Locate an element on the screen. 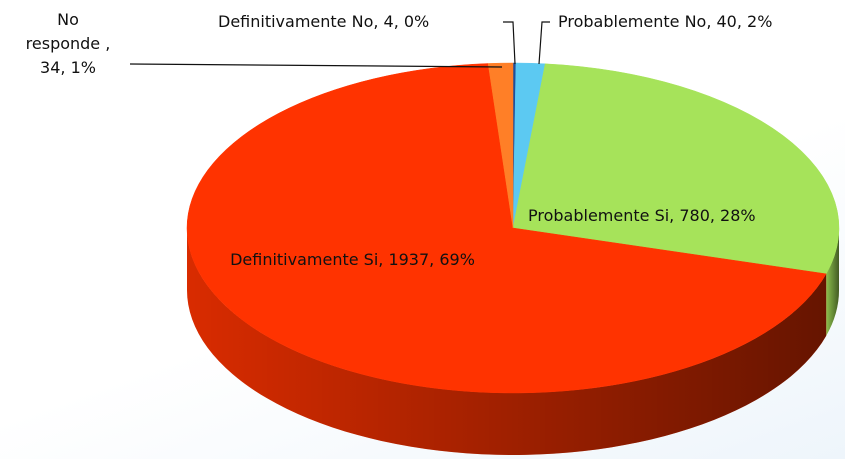 The width and height of the screenshot is (845, 459). data-label: Definitivamente Si, 1937, 69% is located at coordinates (352, 259).